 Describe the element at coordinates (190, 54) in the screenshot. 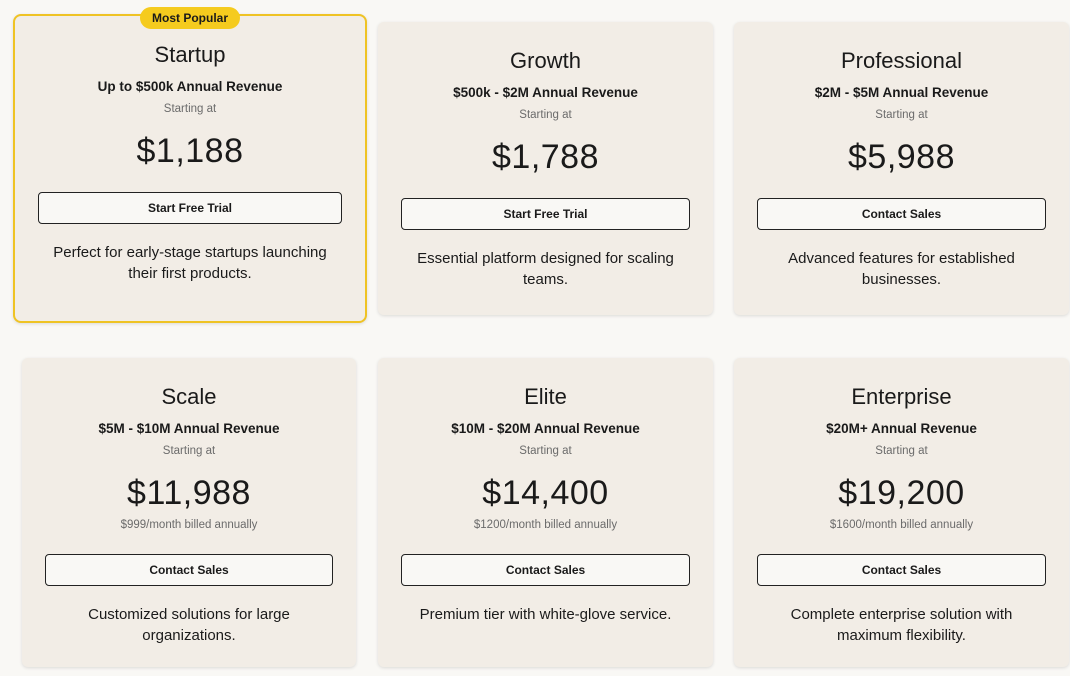

I see `plan-name: Startup` at that location.